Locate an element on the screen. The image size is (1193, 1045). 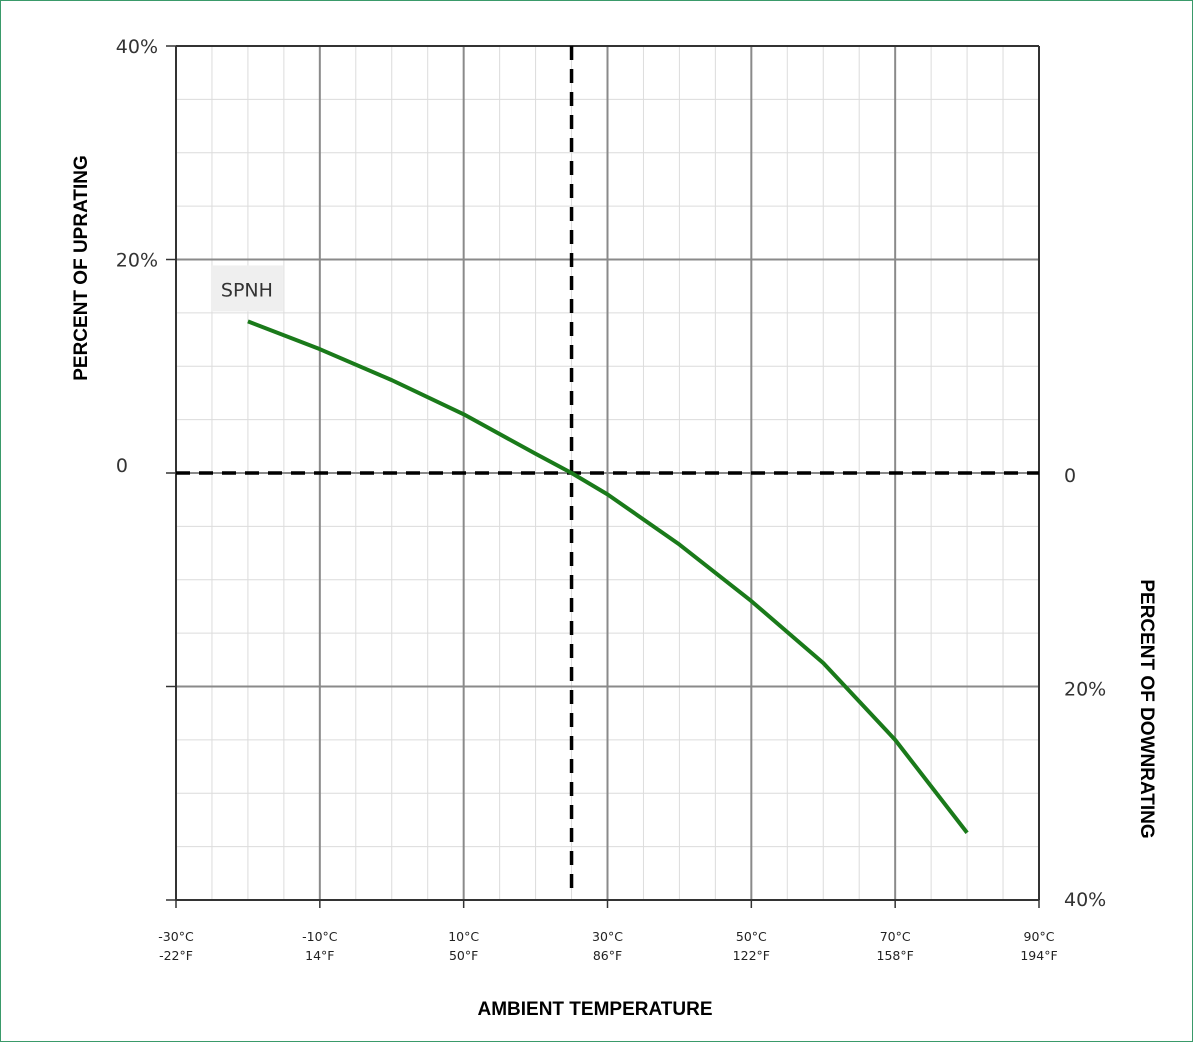
x-tick-label-fahrenheit: 122°F is located at coordinates (751, 955).